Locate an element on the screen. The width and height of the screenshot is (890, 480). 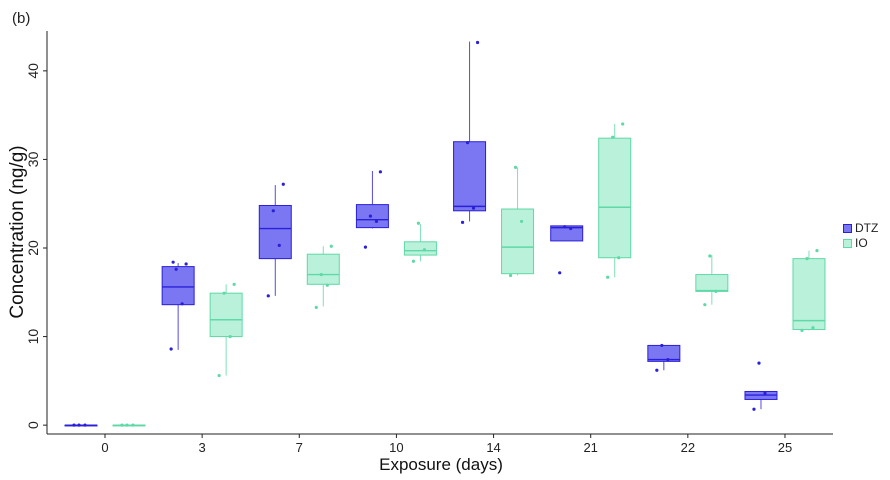
y-tick-label: 0 is located at coordinates (33, 425).